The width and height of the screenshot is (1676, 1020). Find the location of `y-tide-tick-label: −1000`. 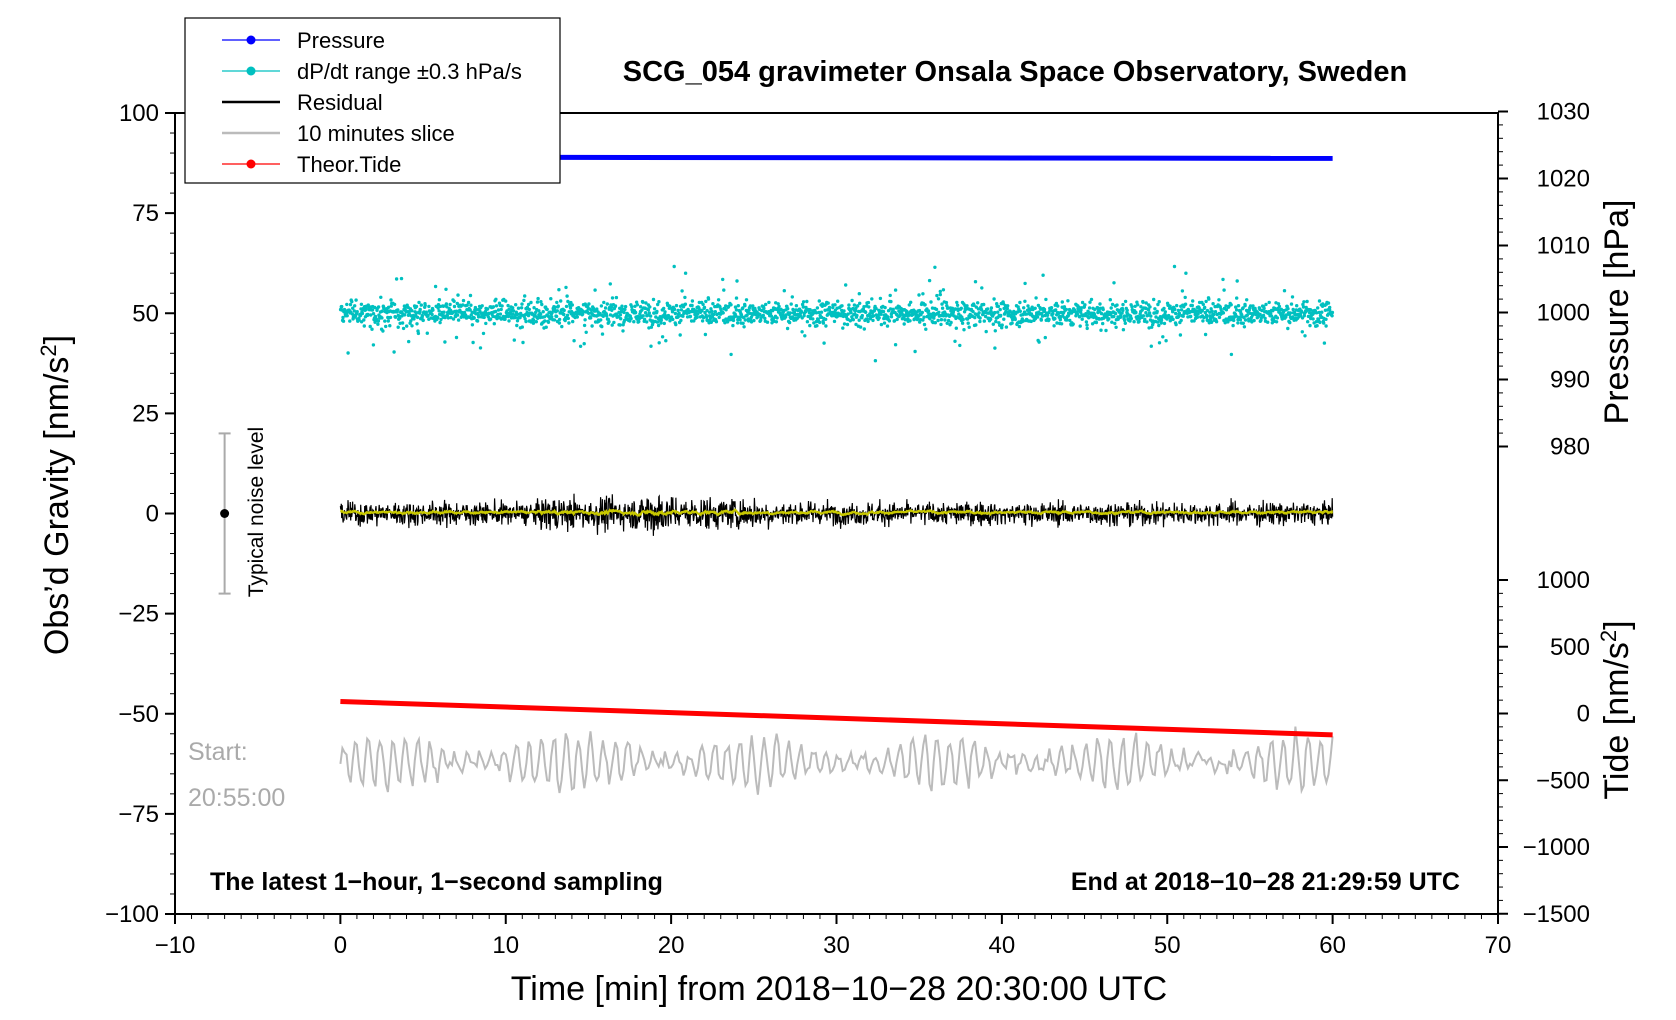

y-tide-tick-label: −1000 is located at coordinates (1556, 847).